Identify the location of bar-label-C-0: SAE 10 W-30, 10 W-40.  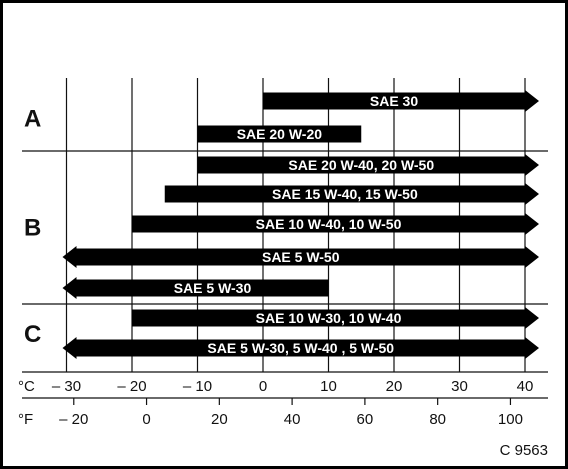
(329, 318).